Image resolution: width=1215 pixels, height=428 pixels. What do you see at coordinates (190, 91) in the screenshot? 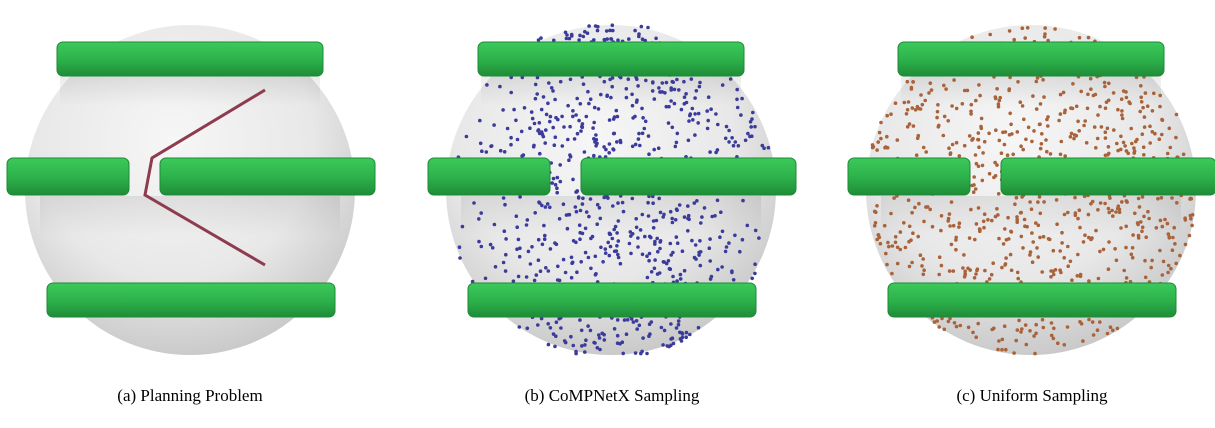
I see `shadow-band` at bounding box center [190, 91].